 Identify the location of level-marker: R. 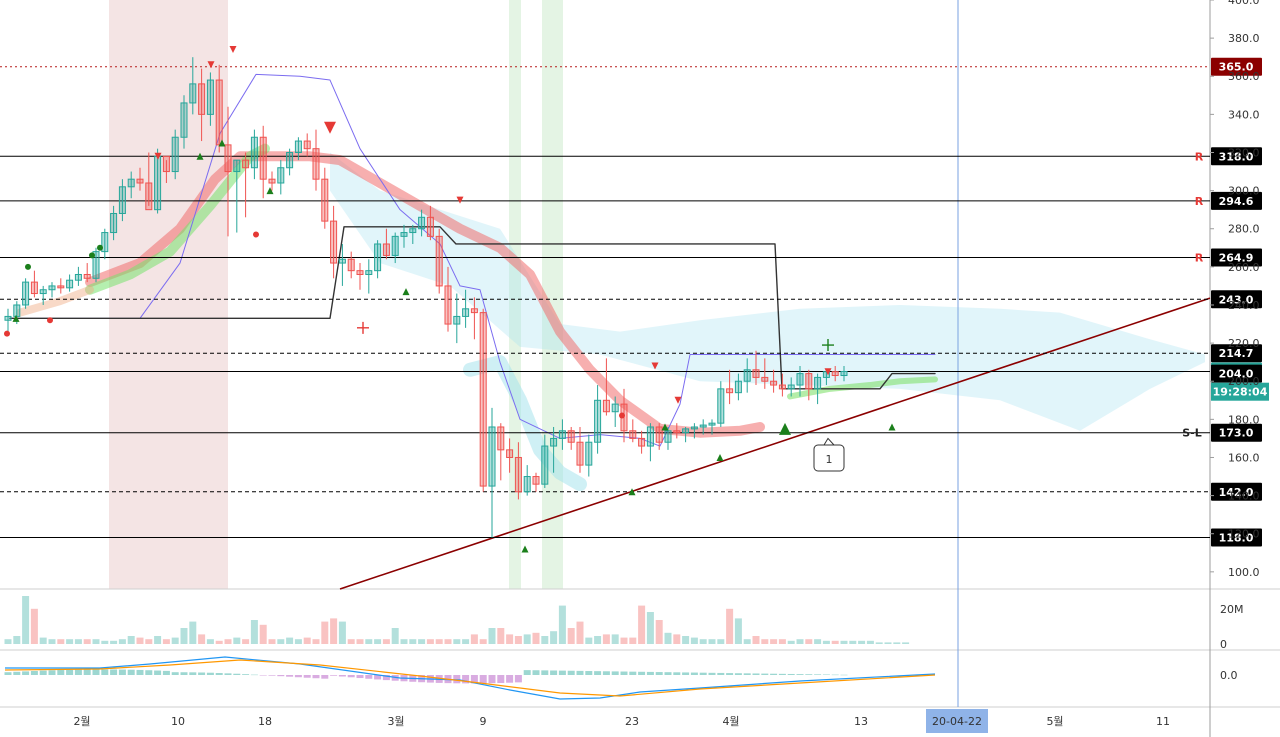
(1199, 201).